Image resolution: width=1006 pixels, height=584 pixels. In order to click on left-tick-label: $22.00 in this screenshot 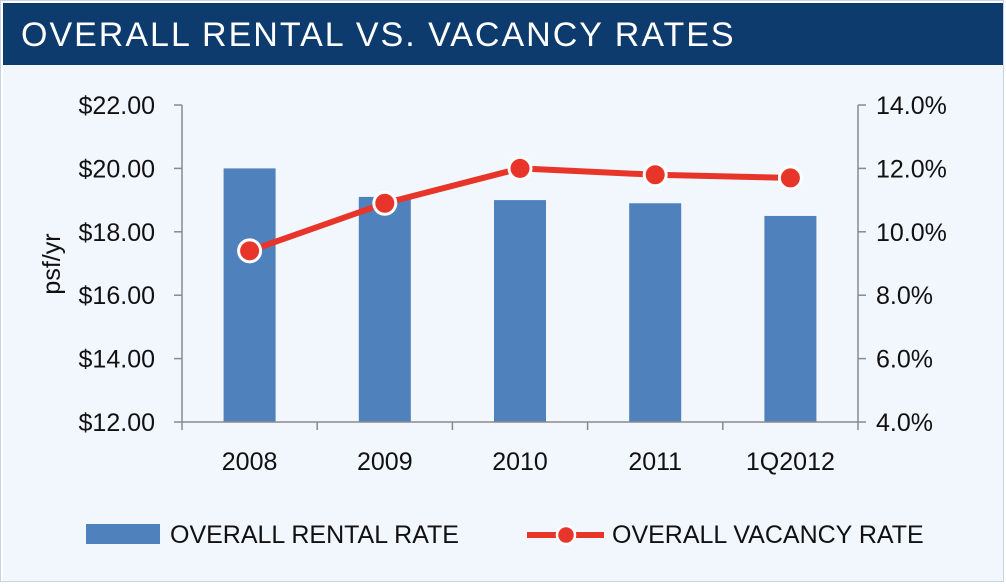, I will do `click(117, 106)`.